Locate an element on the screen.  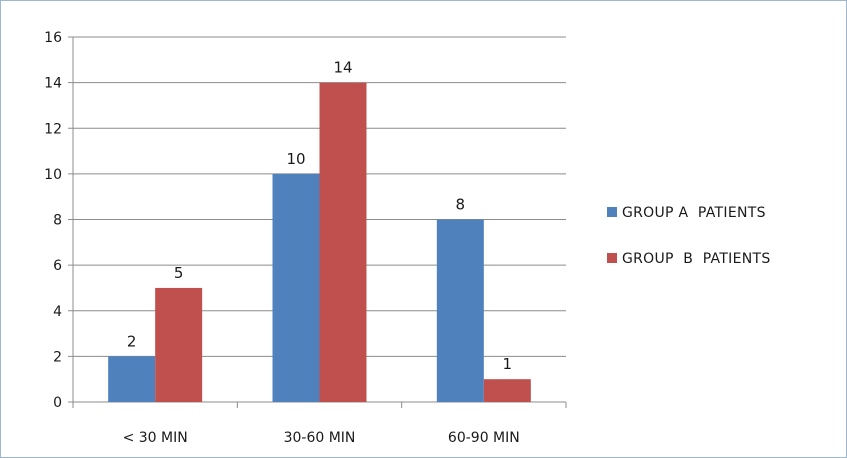
x-tick-label: 30-60 MIN is located at coordinates (320, 438).